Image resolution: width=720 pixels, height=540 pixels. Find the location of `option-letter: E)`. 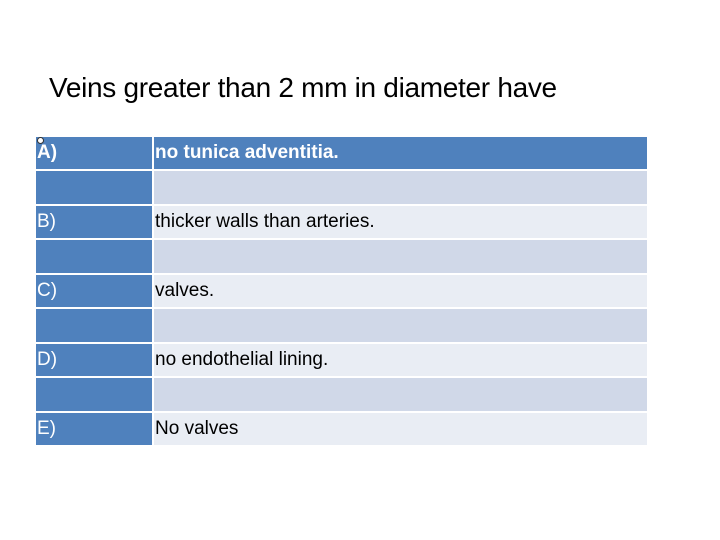

option-letter: E) is located at coordinates (94, 429).